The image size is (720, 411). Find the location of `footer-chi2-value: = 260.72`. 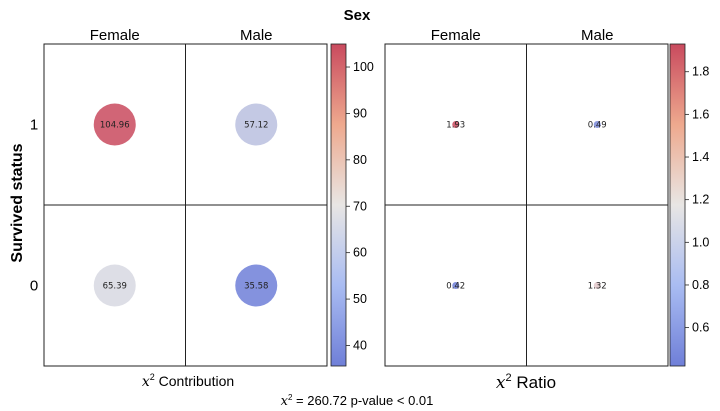

footer-chi2-value: = 260.72 is located at coordinates (321, 400).